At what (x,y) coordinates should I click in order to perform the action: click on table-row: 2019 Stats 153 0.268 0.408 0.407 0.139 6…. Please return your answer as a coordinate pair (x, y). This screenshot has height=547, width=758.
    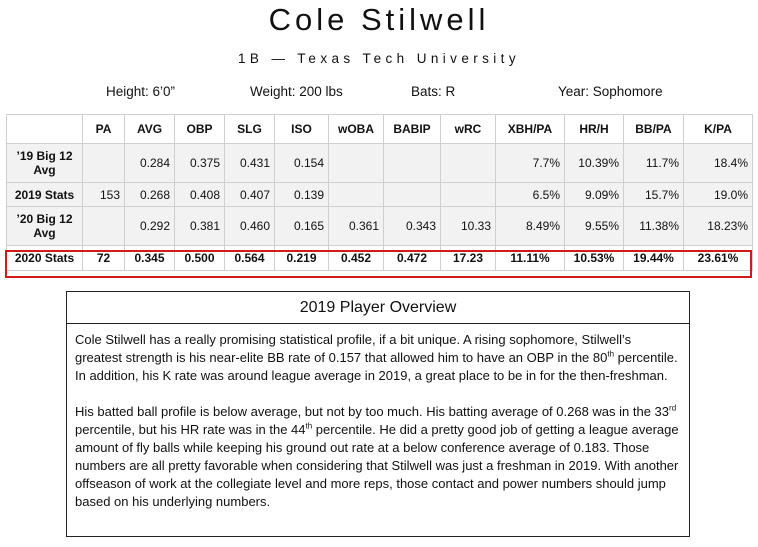
    Looking at the image, I should click on (379, 194).